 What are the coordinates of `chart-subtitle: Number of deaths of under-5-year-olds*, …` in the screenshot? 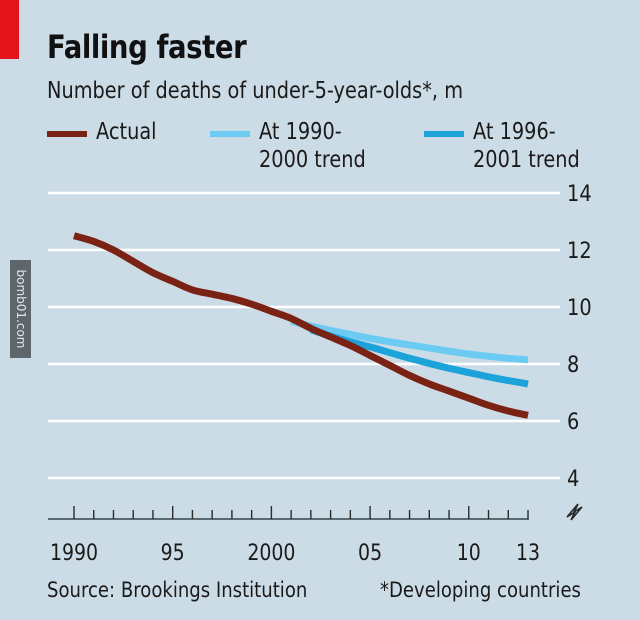 It's located at (255, 91).